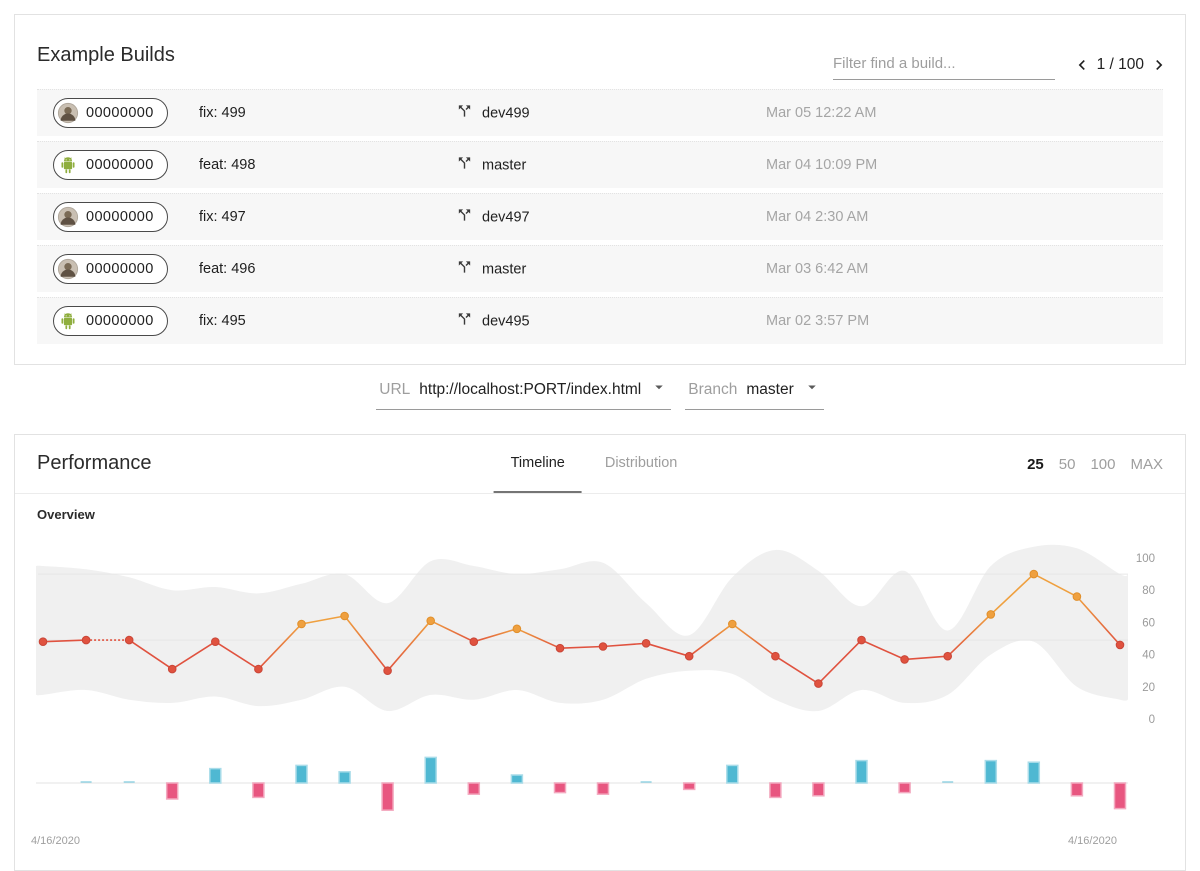 This screenshot has width=1200, height=871. Describe the element at coordinates (713, 389) in the screenshot. I see `branch-label: Branch` at that location.